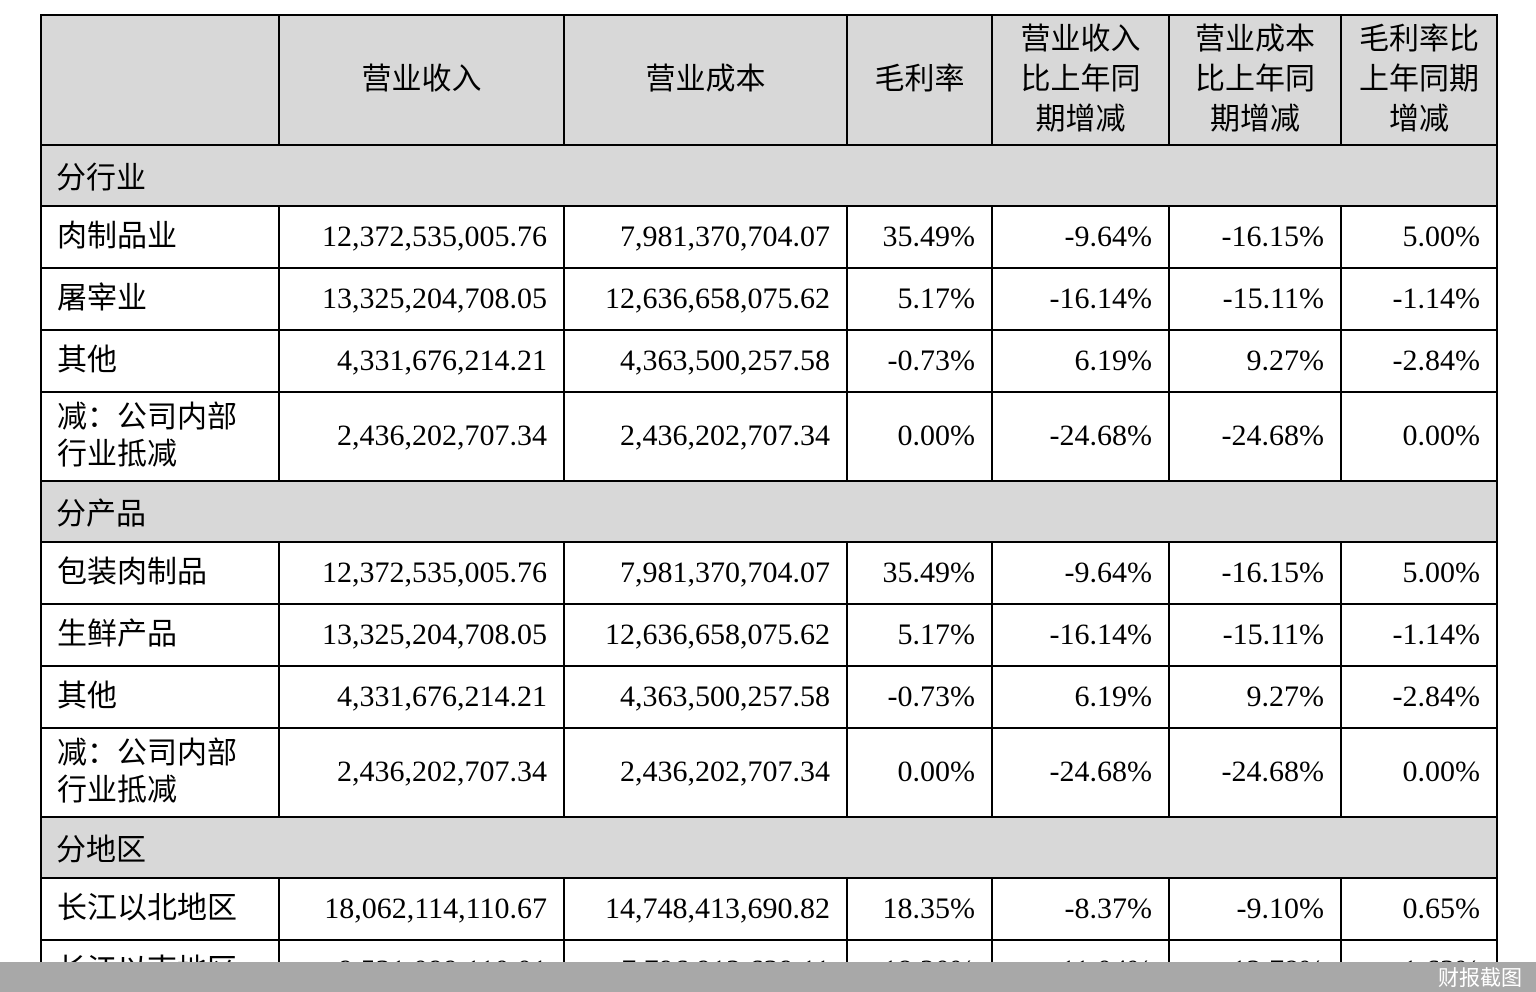  Describe the element at coordinates (160, 80) in the screenshot. I see `header-blank` at that location.